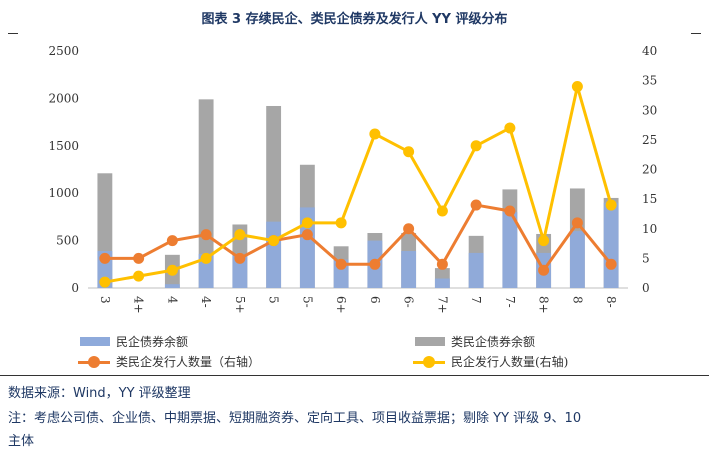 The height and width of the screenshot is (451, 709). Describe the element at coordinates (63, 193) in the screenshot. I see `y-left-tick-label: 1000` at that location.